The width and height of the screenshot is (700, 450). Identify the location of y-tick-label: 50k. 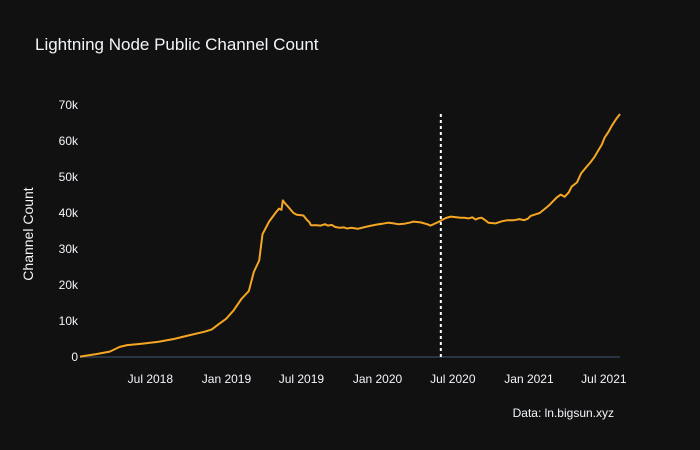
(69, 177).